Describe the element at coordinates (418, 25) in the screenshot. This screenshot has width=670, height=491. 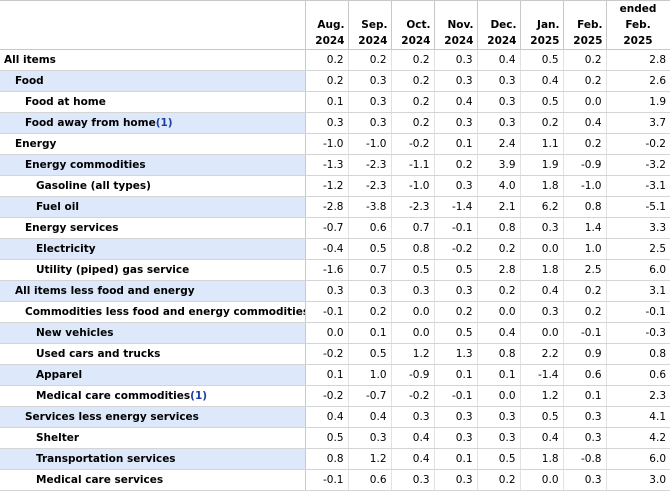
I see `column-header-line1: Oct.` at that location.